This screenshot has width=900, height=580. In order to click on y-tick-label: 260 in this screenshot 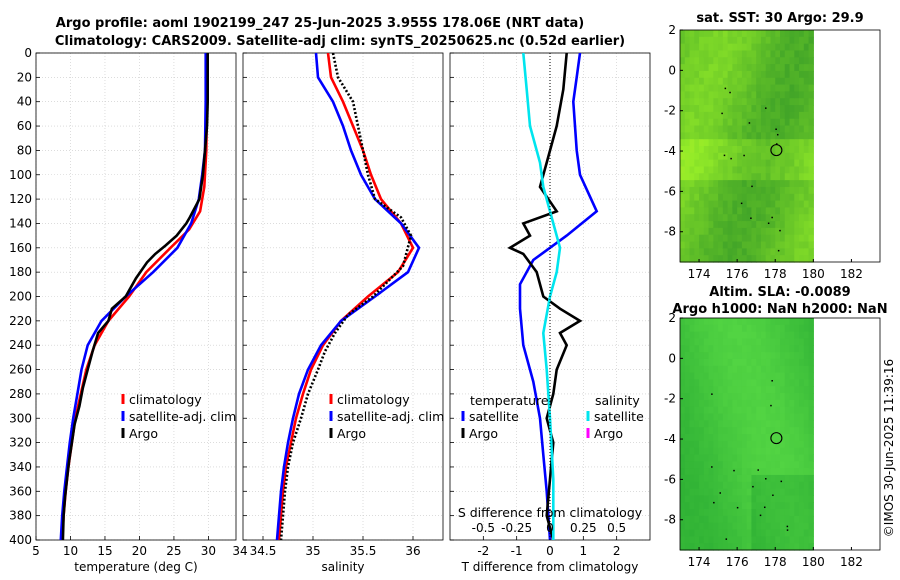, I will do `click(20, 370)`.